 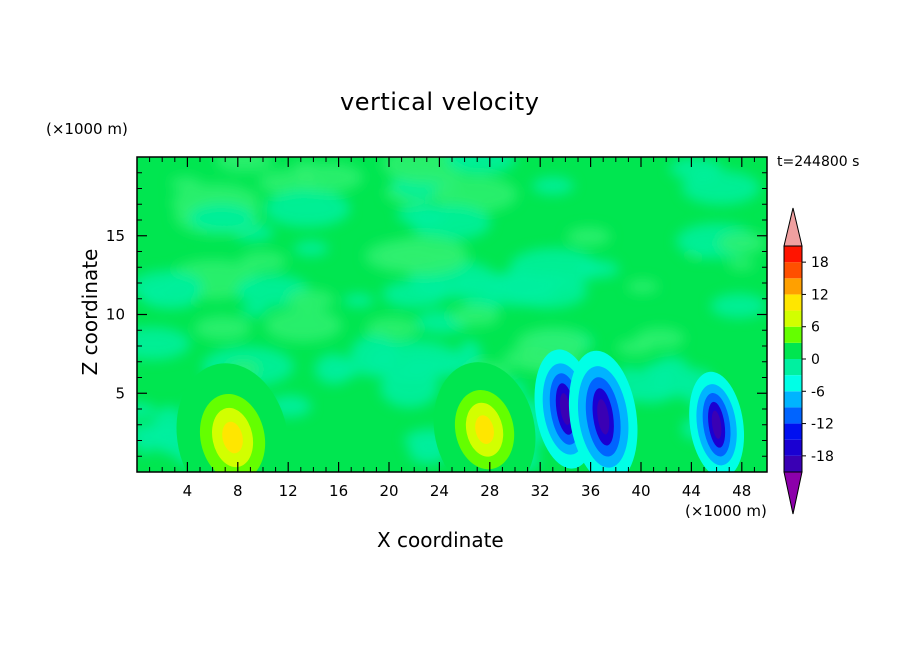 What do you see at coordinates (188, 491) in the screenshot?
I see `x-tick-label: 4` at bounding box center [188, 491].